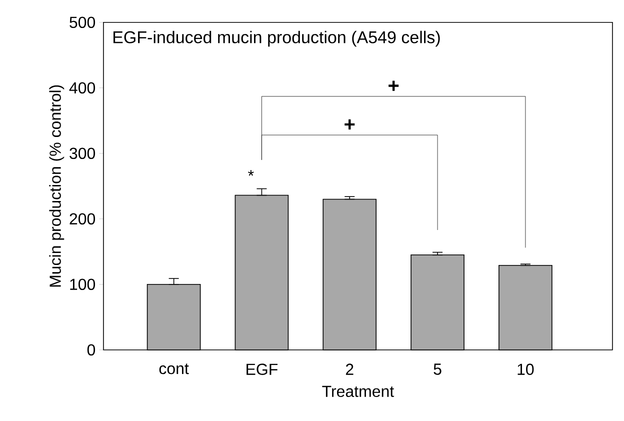 This screenshot has width=624, height=421. Describe the element at coordinates (83, 284) in the screenshot. I see `y-tick-label: 100` at that location.